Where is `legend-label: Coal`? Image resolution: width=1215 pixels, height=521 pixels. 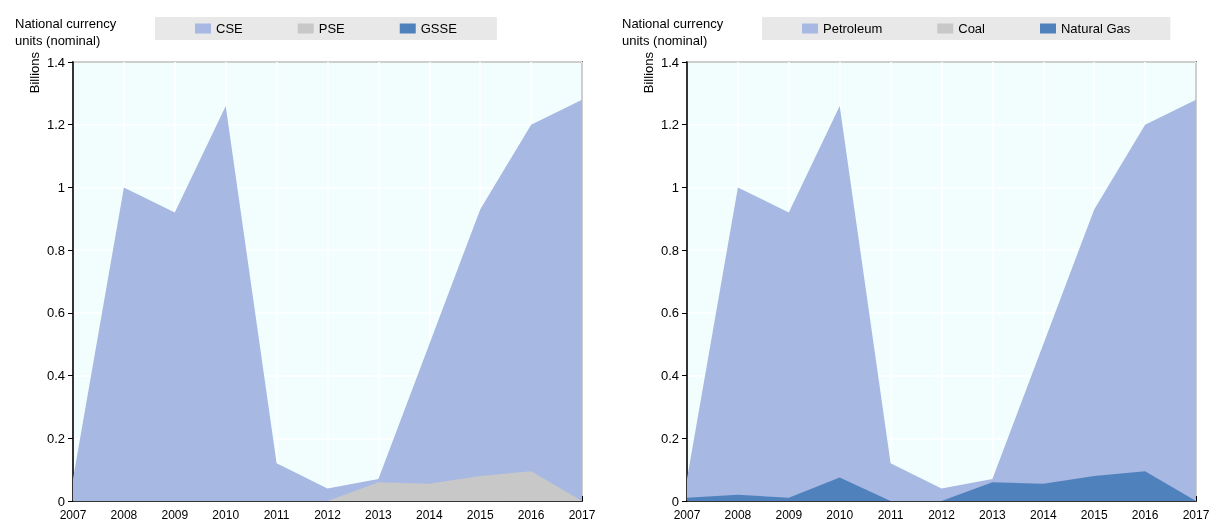
legend-label: Coal is located at coordinates (972, 28).